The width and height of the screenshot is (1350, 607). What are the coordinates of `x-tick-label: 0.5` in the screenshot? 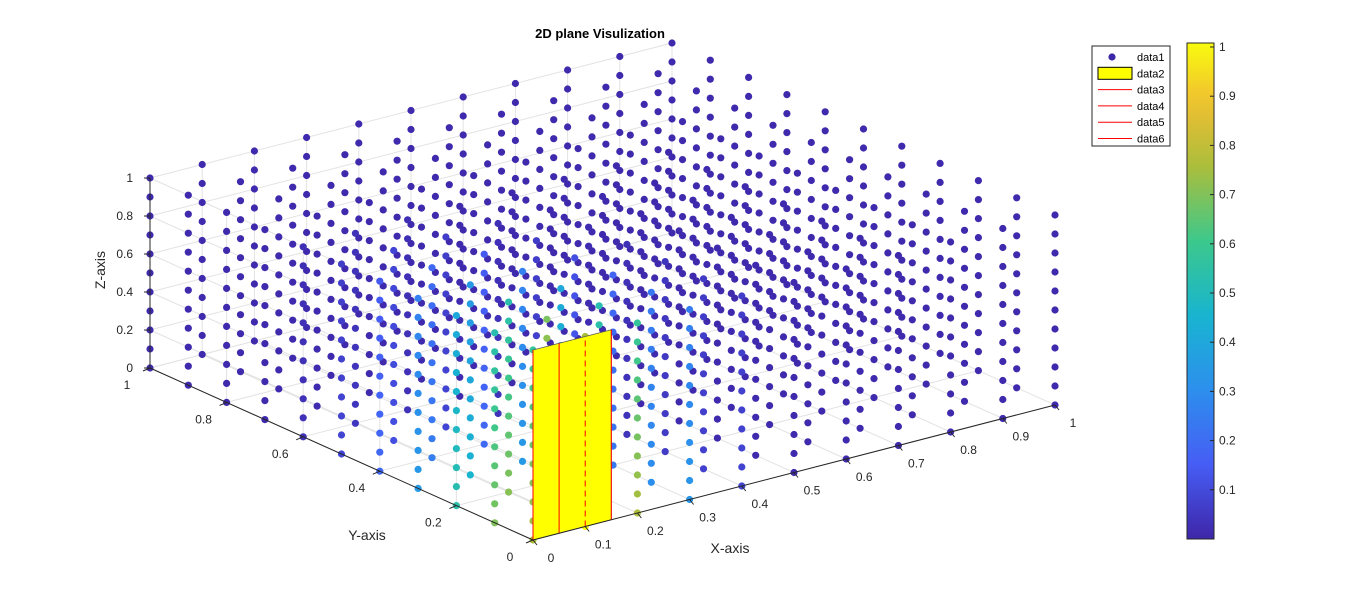 It's located at (812, 491).